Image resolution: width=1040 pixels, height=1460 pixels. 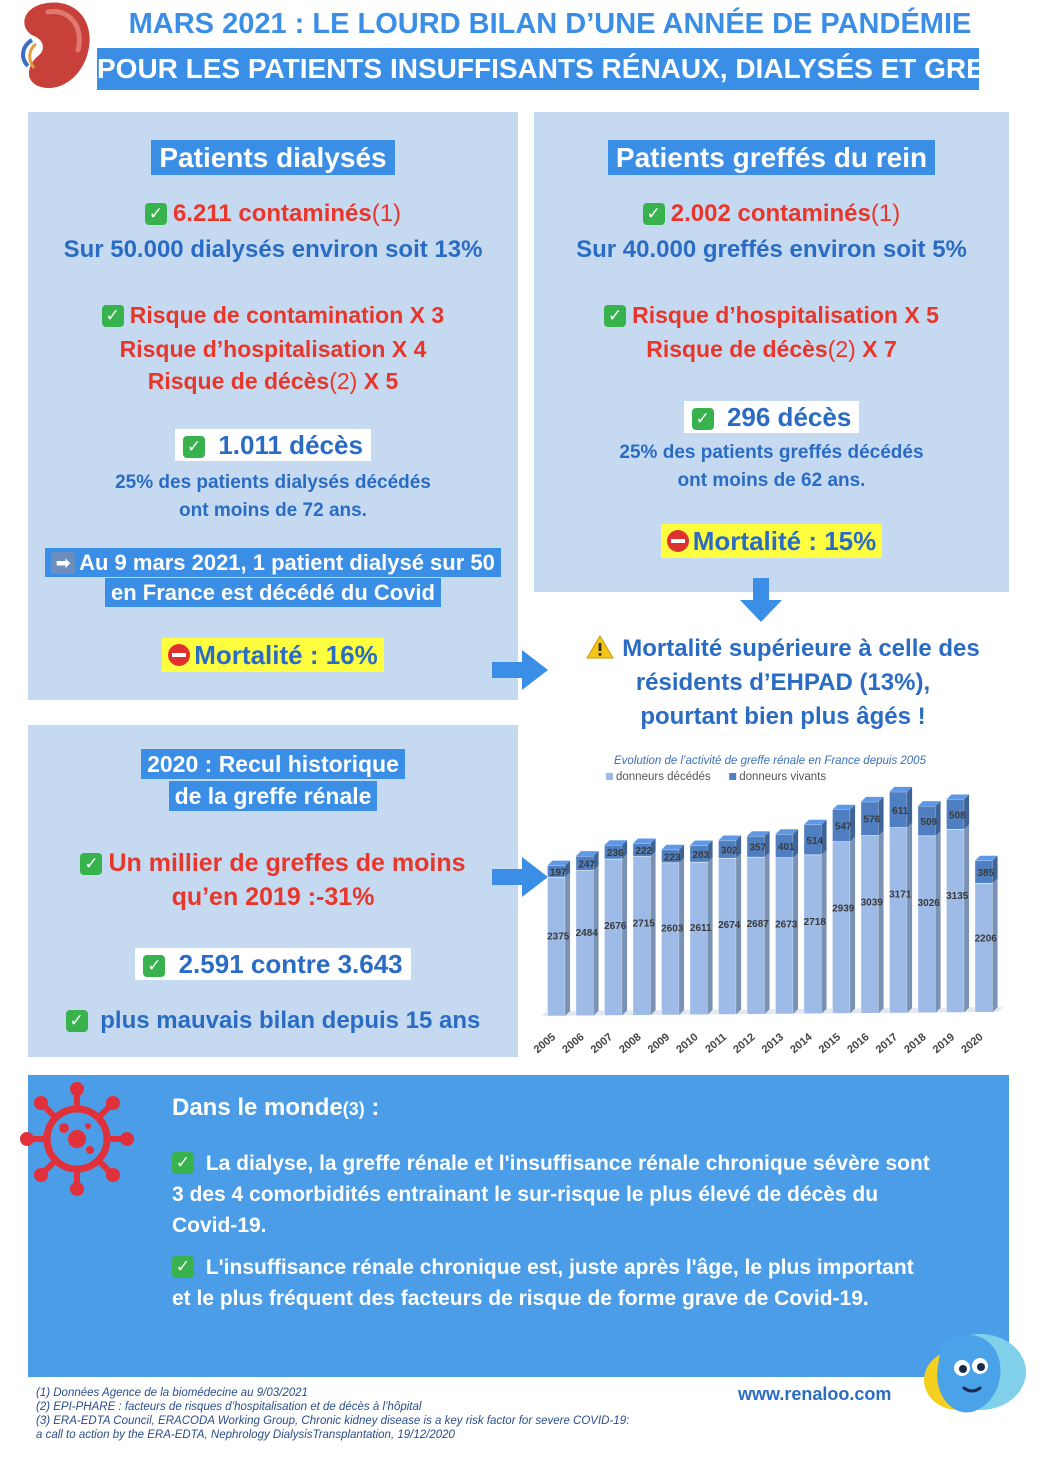 I want to click on x-tick-2006: 2006, so click(x=573, y=1043).